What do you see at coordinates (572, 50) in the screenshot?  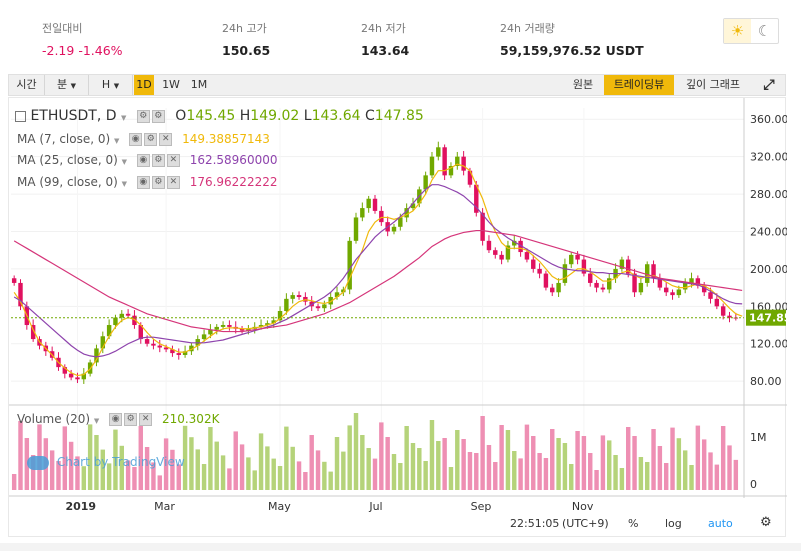 I see `stat-volume-value: 59,159,976.52 USDT` at bounding box center [572, 50].